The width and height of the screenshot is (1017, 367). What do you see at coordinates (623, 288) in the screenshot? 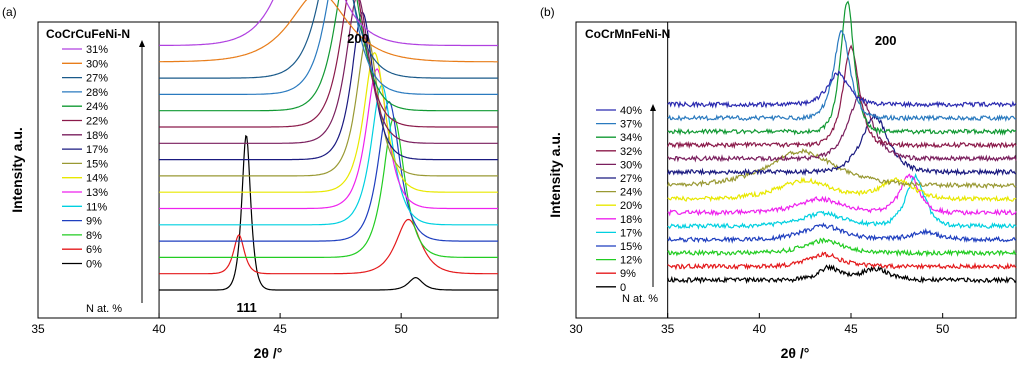
I see `legend-label: 0` at bounding box center [623, 288].